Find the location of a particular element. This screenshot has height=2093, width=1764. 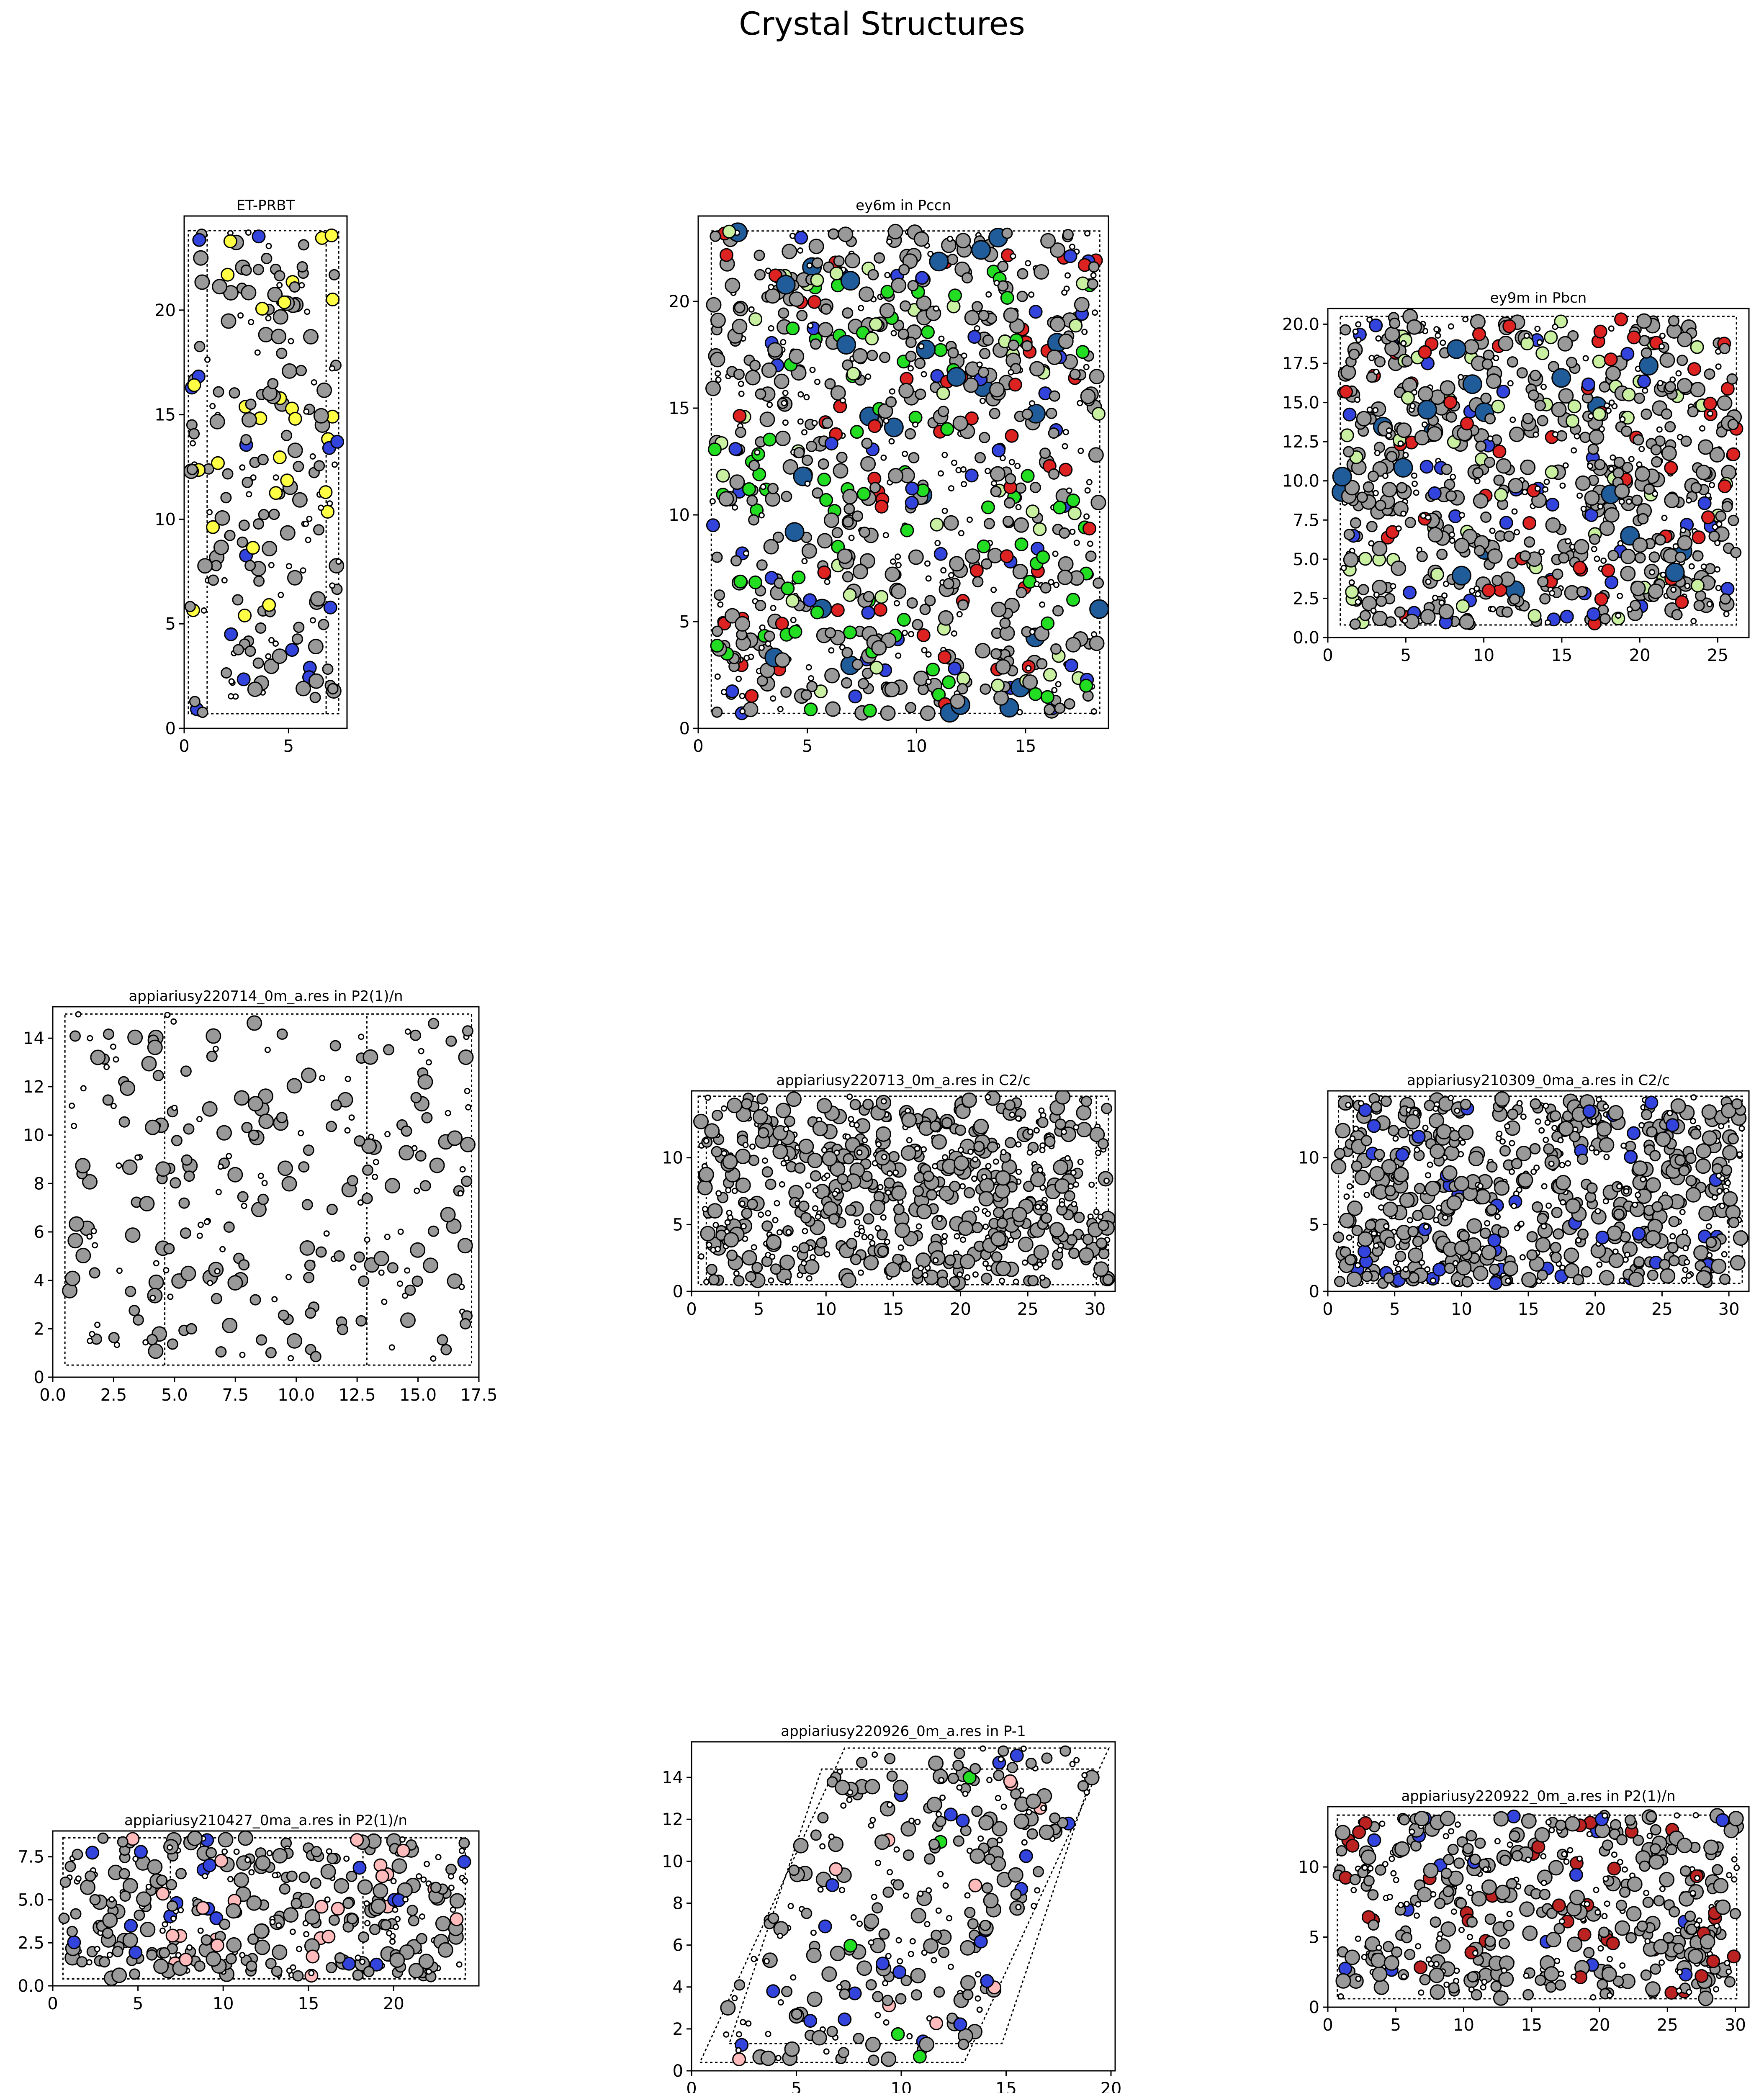

y-tick-label: 5 is located at coordinates (170, 624).